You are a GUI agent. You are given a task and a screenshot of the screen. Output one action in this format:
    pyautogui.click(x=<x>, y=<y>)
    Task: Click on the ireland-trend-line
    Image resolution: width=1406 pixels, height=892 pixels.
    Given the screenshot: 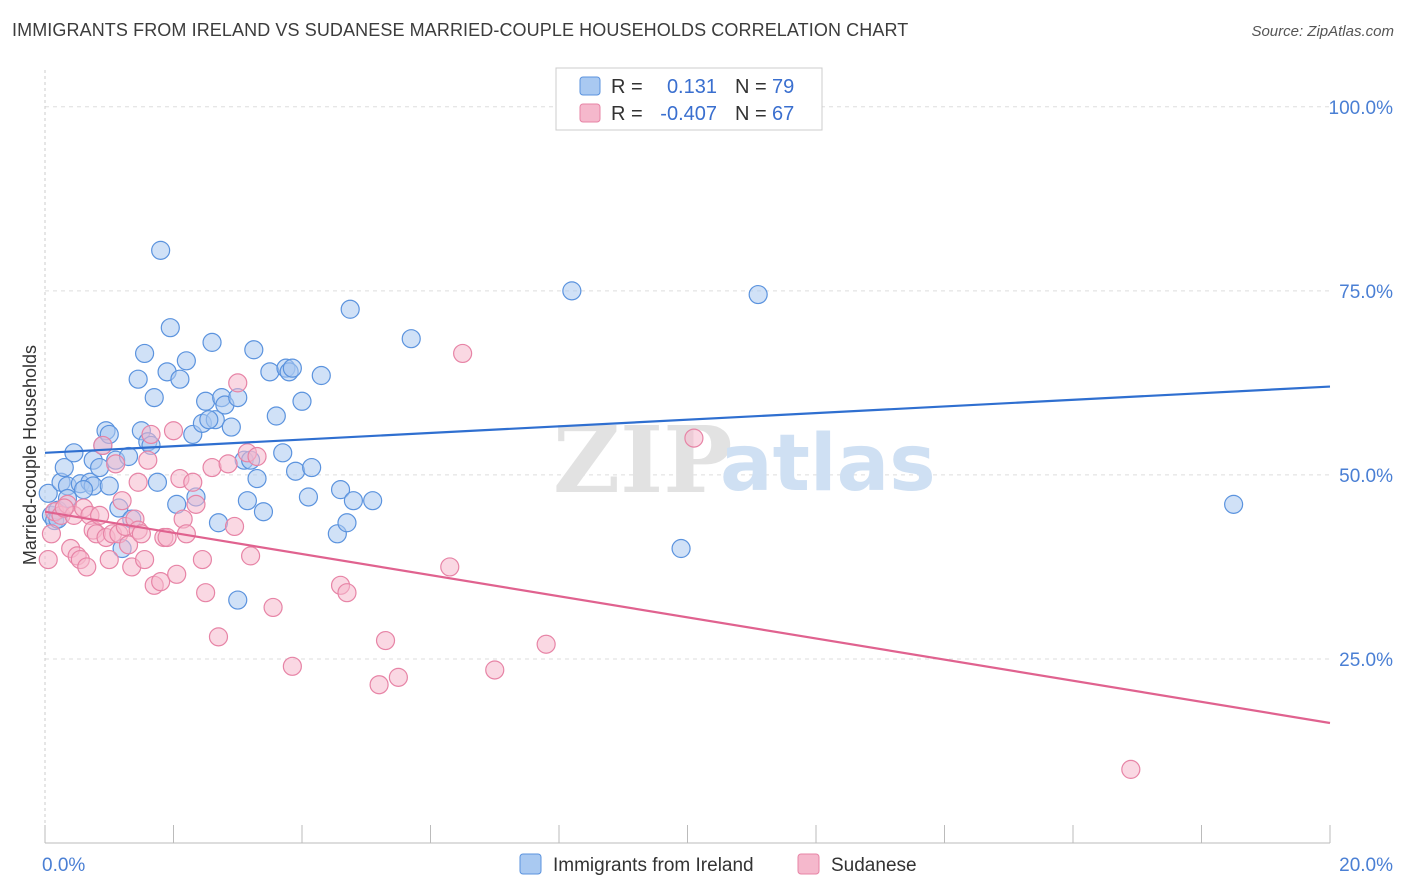 What is the action you would take?
    pyautogui.click(x=687, y=419)
    